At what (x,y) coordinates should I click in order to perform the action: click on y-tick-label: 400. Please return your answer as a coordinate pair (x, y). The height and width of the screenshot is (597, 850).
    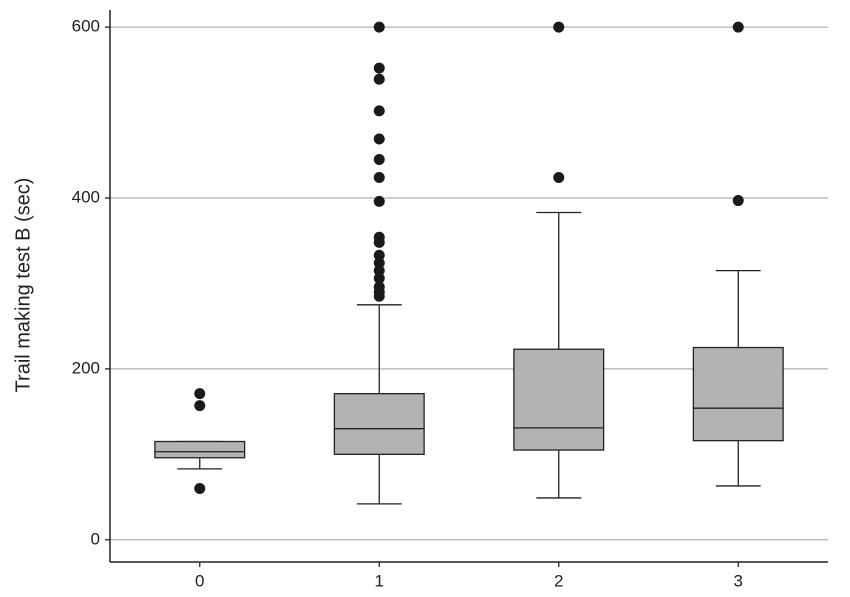
    Looking at the image, I should click on (86, 196).